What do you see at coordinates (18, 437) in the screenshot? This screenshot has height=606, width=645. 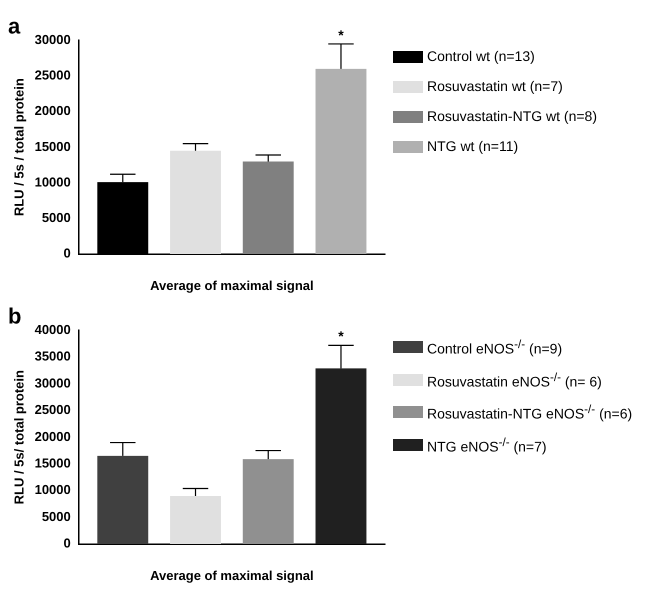 I see `y-axis-title: RLU / 5s/ total protein` at bounding box center [18, 437].